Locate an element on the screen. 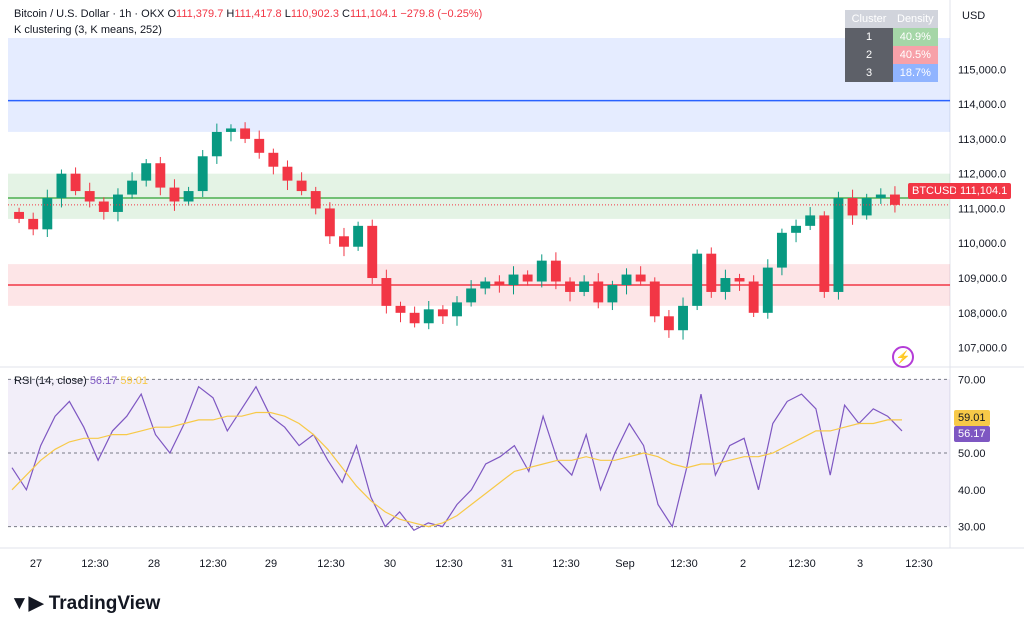 The width and height of the screenshot is (1024, 629). time-tick-label: Sep is located at coordinates (625, 564).